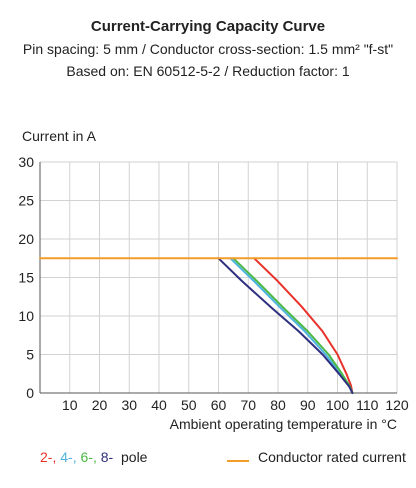 This screenshot has width=416, height=488. Describe the element at coordinates (100, 405) in the screenshot. I see `x-tick-label: 20` at that location.